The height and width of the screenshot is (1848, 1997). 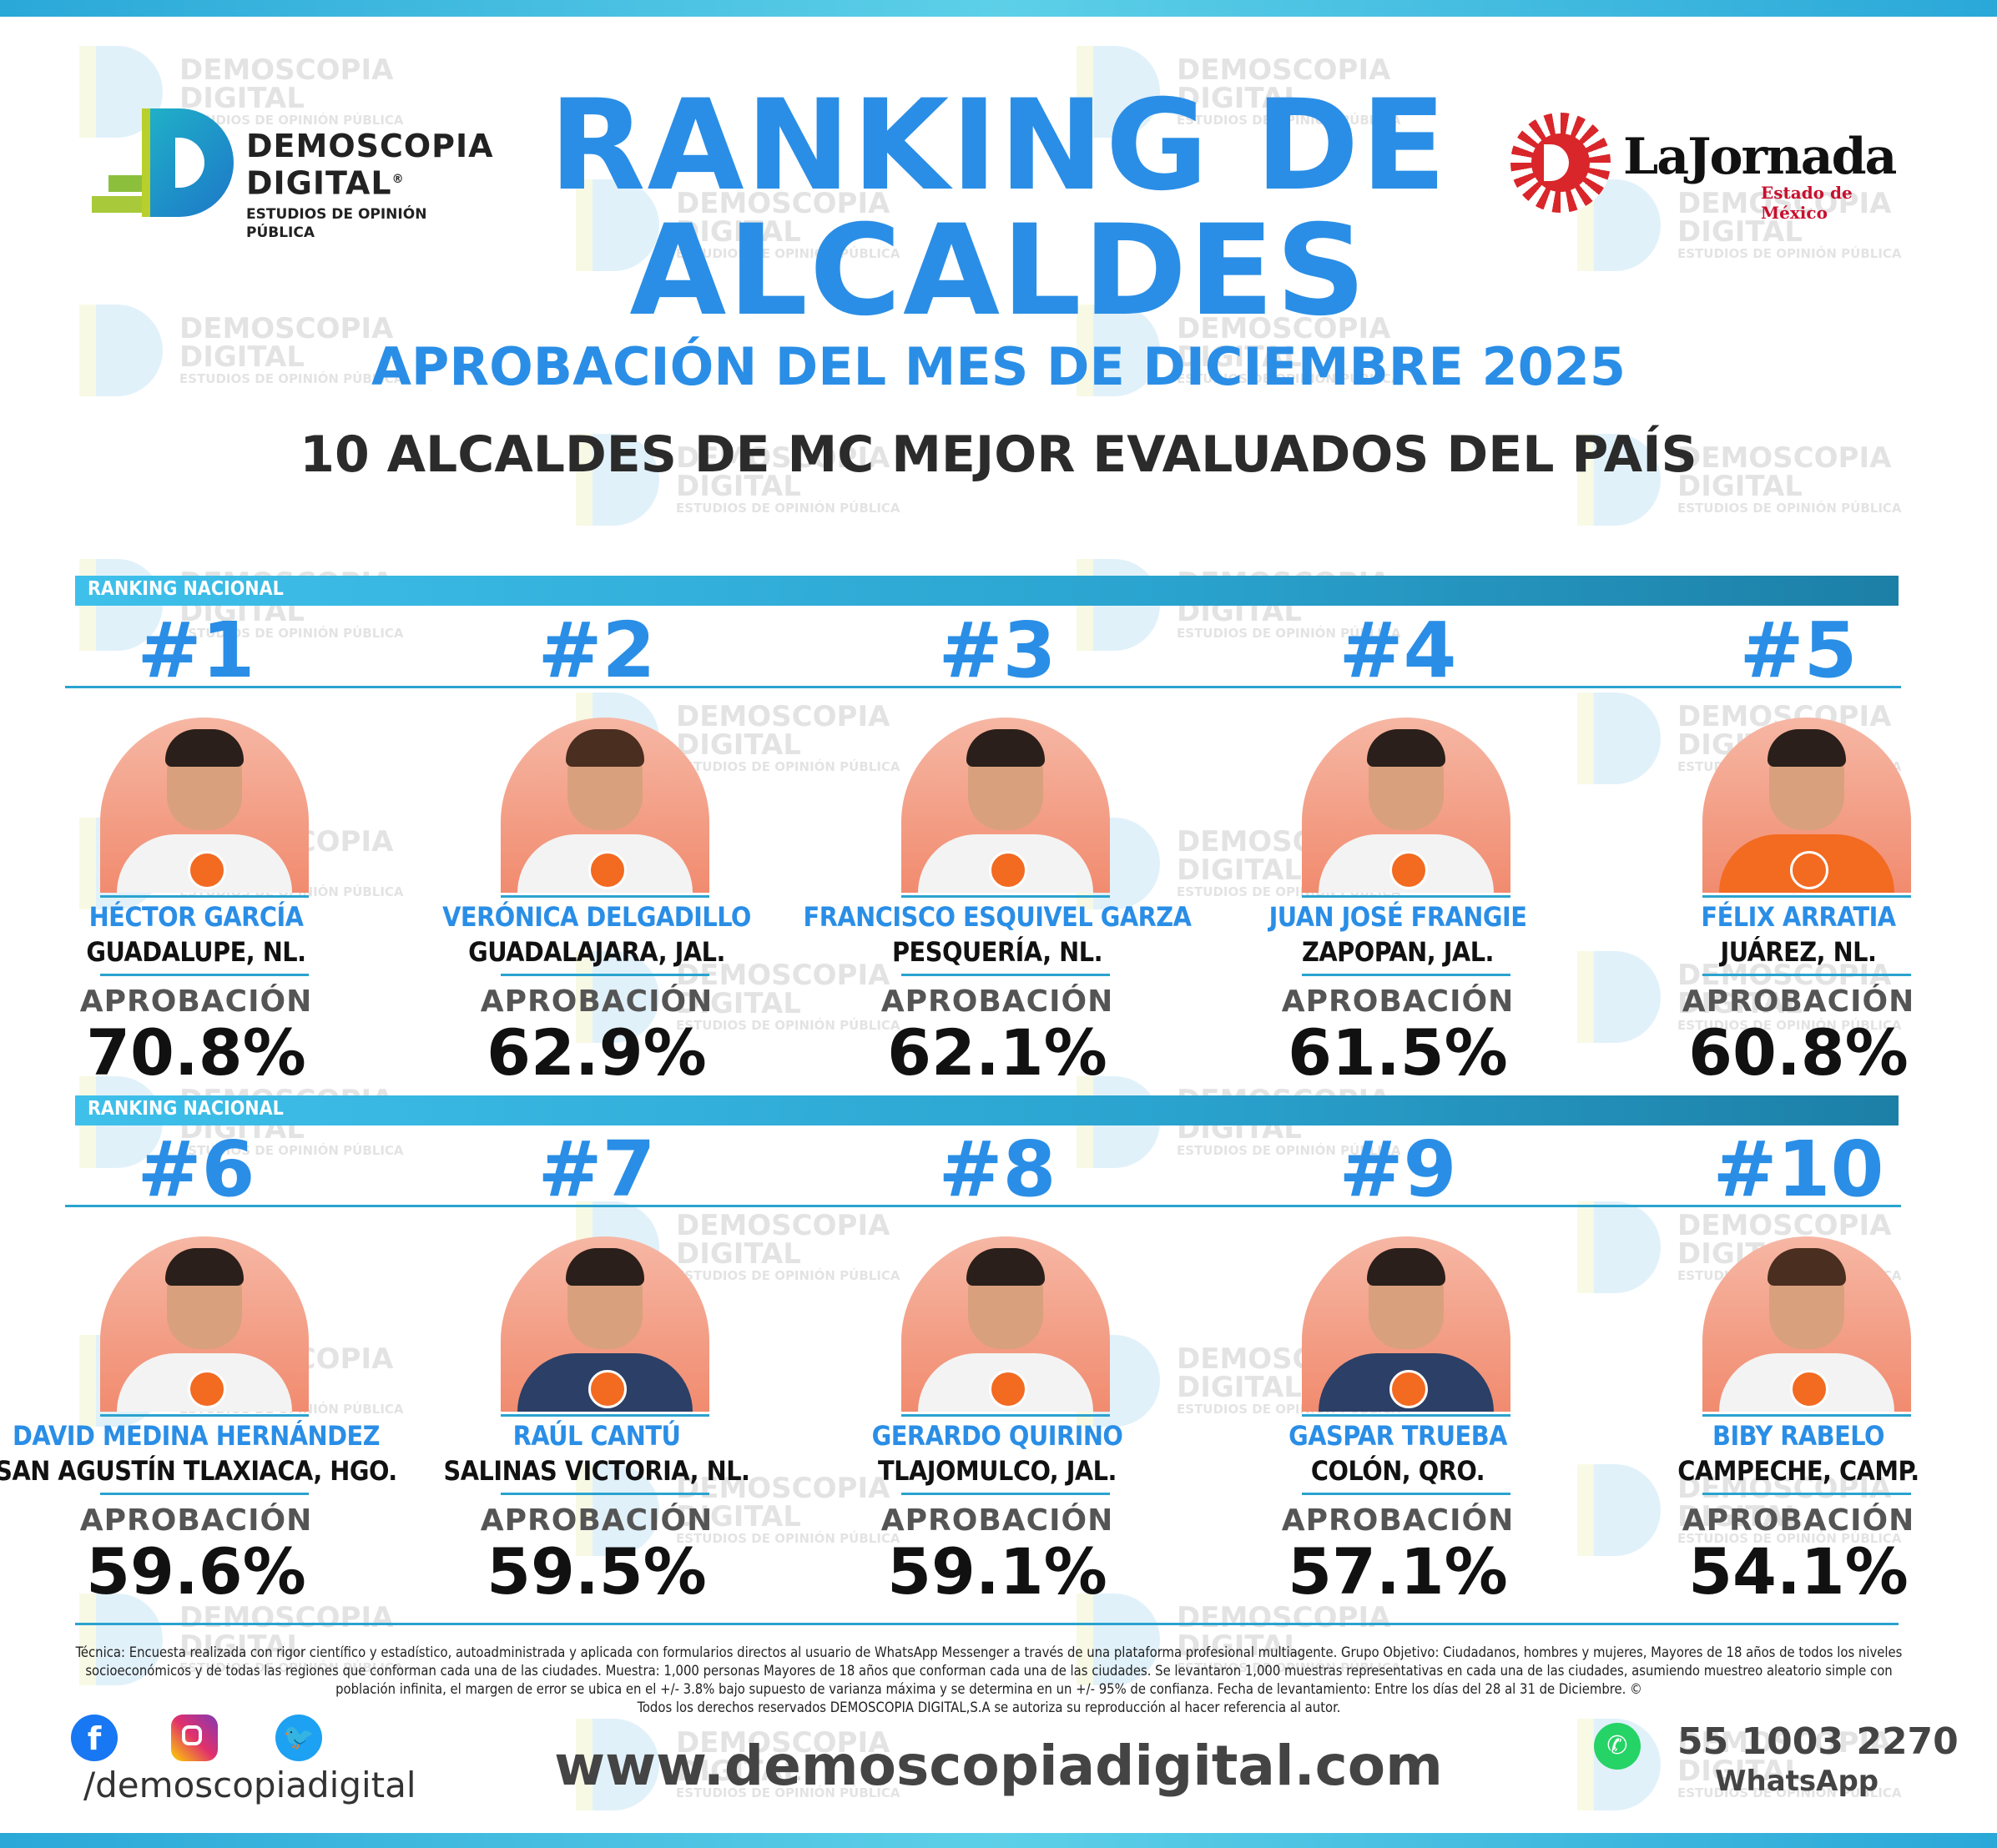 What do you see at coordinates (997, 1471) in the screenshot?
I see `mayor-city: TLAJOMULCO, JAL.` at bounding box center [997, 1471].